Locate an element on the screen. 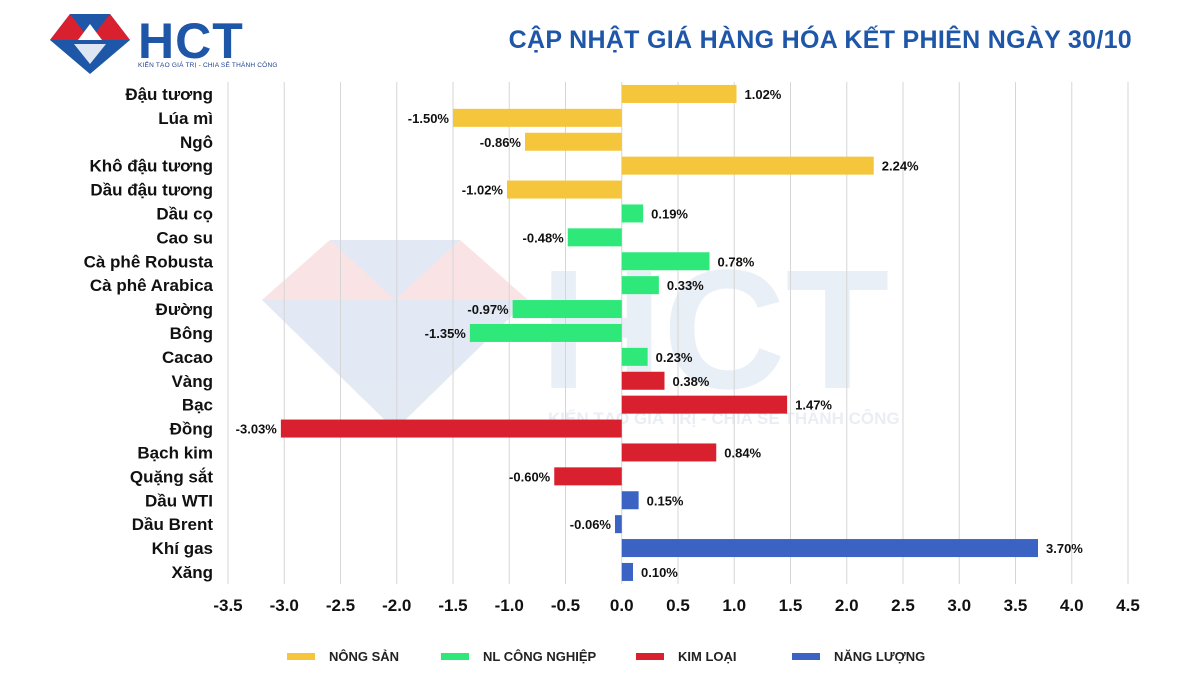  legend-item: NL CÔNG NGHIỆP is located at coordinates (518, 656).